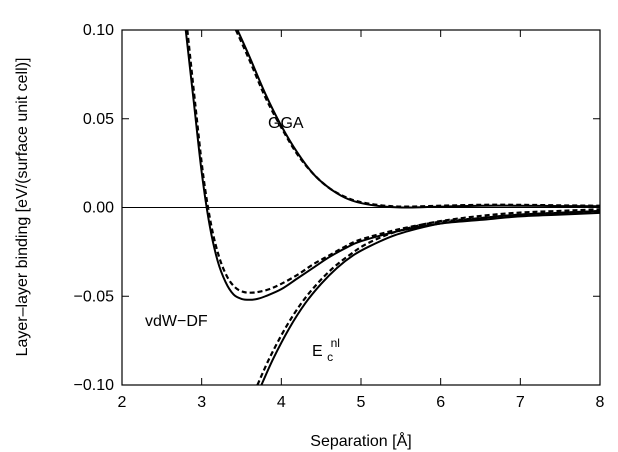 The height and width of the screenshot is (452, 618). Describe the element at coordinates (317, 351) in the screenshot. I see `annotation-ecnl-main: E` at that location.